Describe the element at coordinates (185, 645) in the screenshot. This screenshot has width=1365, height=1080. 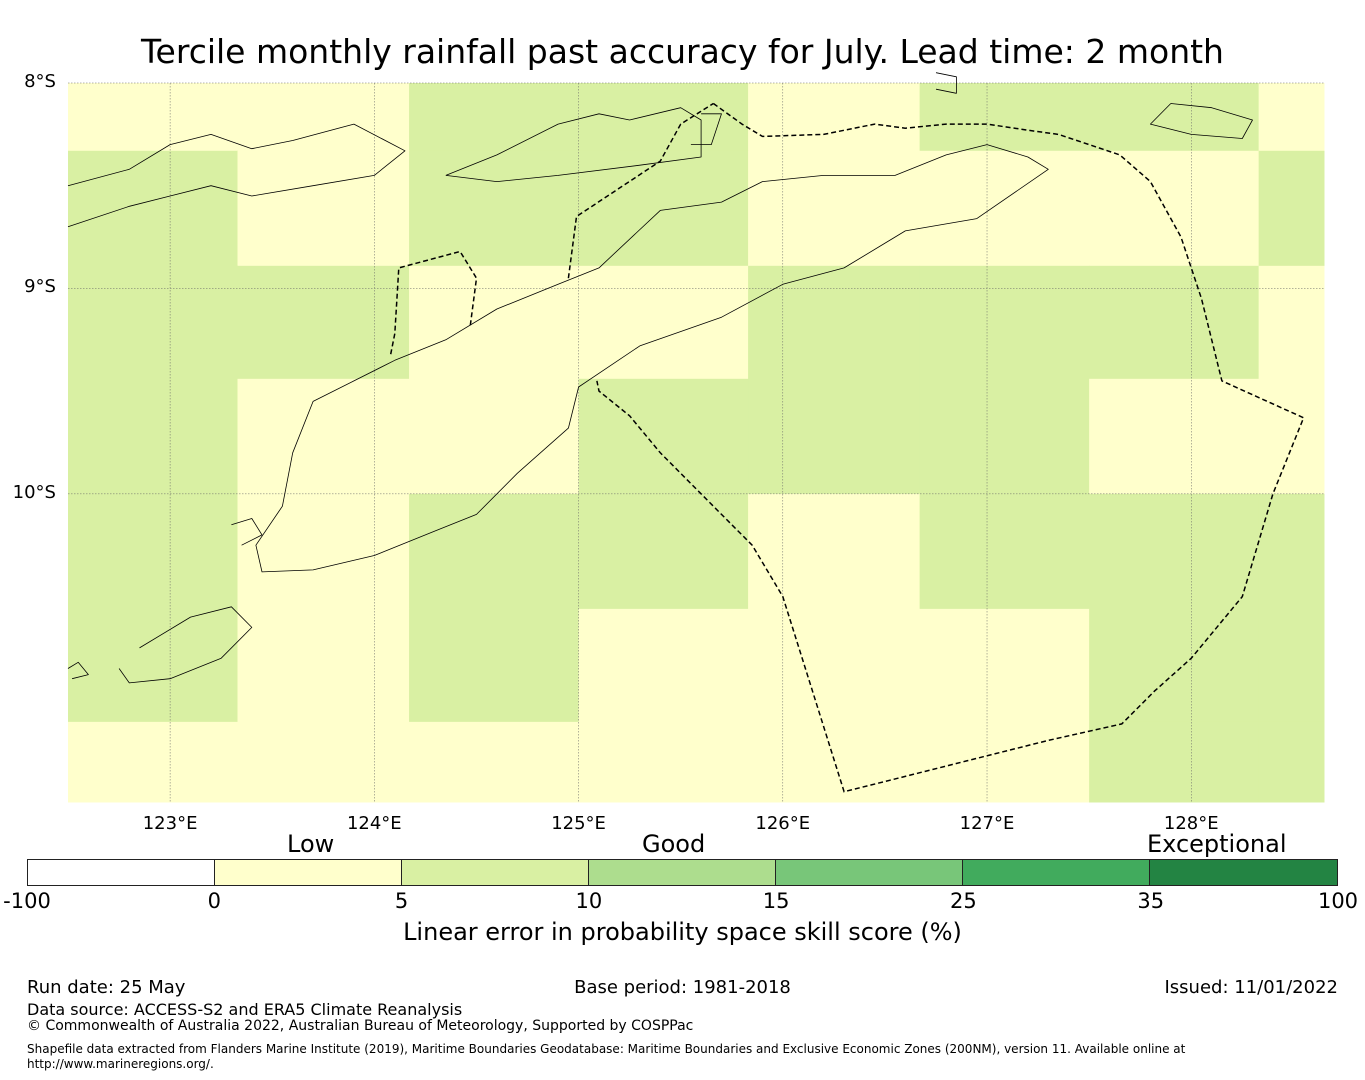
I see `coast-rote-coastline` at that location.